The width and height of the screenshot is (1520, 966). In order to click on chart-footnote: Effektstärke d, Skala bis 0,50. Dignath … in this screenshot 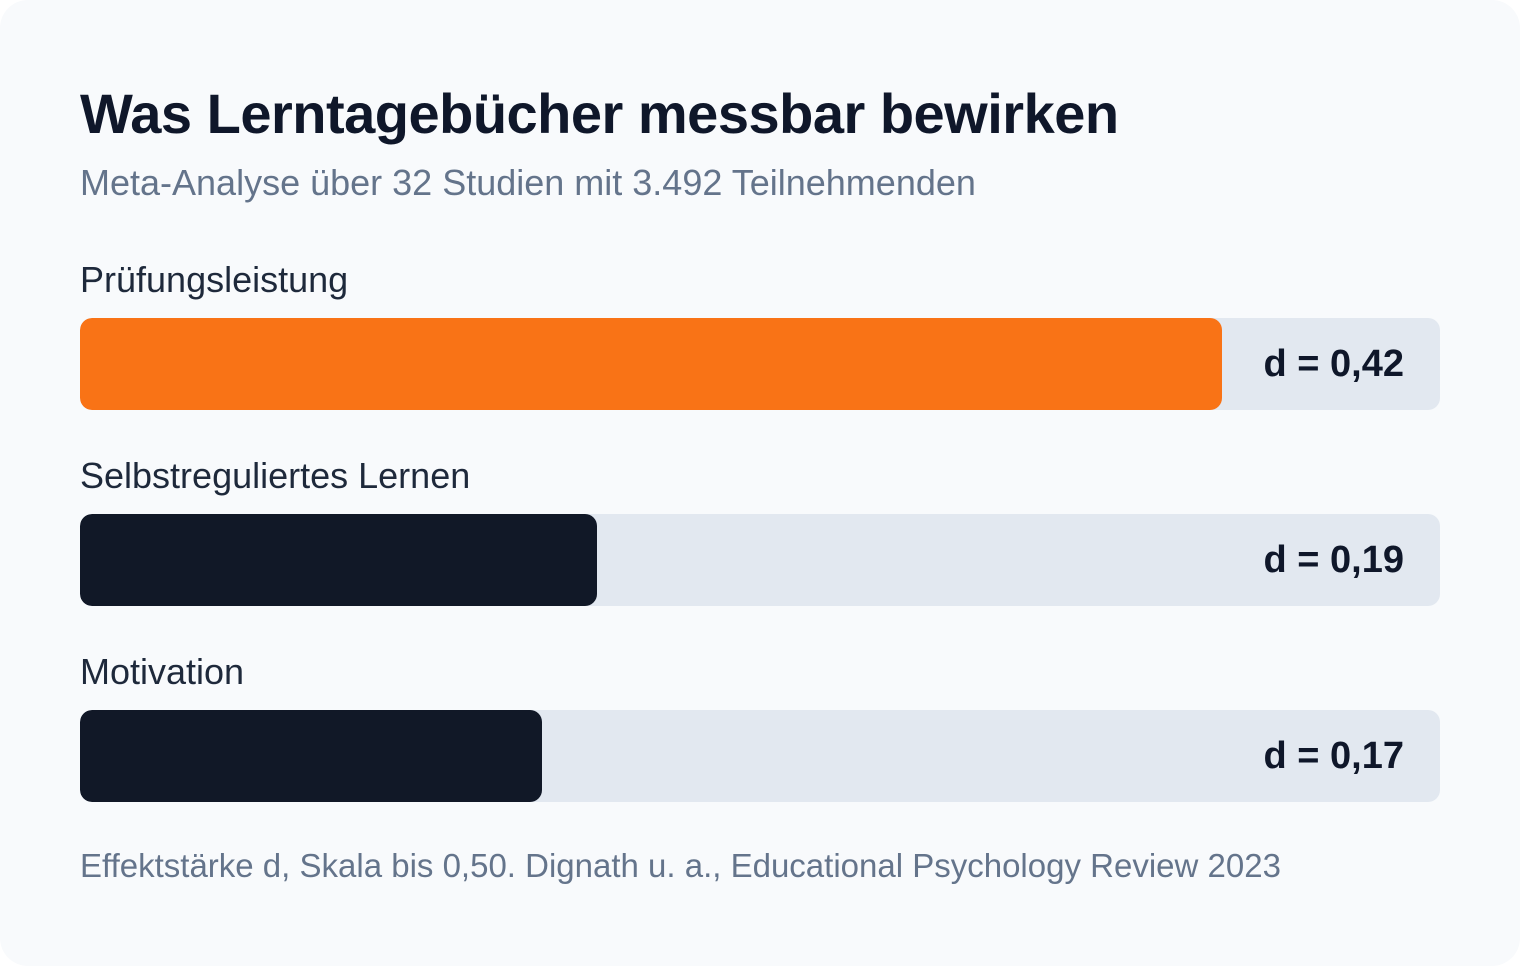, I will do `click(680, 865)`.